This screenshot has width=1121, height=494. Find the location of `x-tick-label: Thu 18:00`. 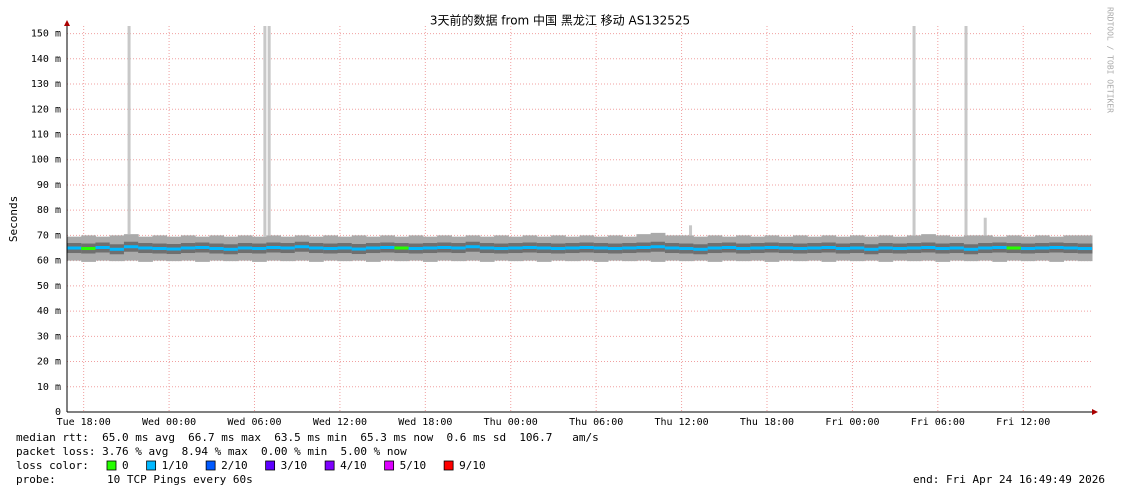

x-tick-label: Thu 18:00 is located at coordinates (767, 422).